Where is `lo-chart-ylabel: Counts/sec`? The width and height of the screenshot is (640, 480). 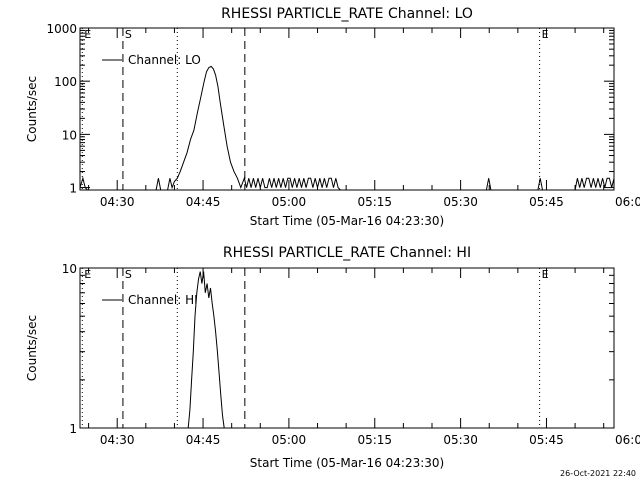 lo-chart-ylabel: Counts/sec is located at coordinates (32, 109).